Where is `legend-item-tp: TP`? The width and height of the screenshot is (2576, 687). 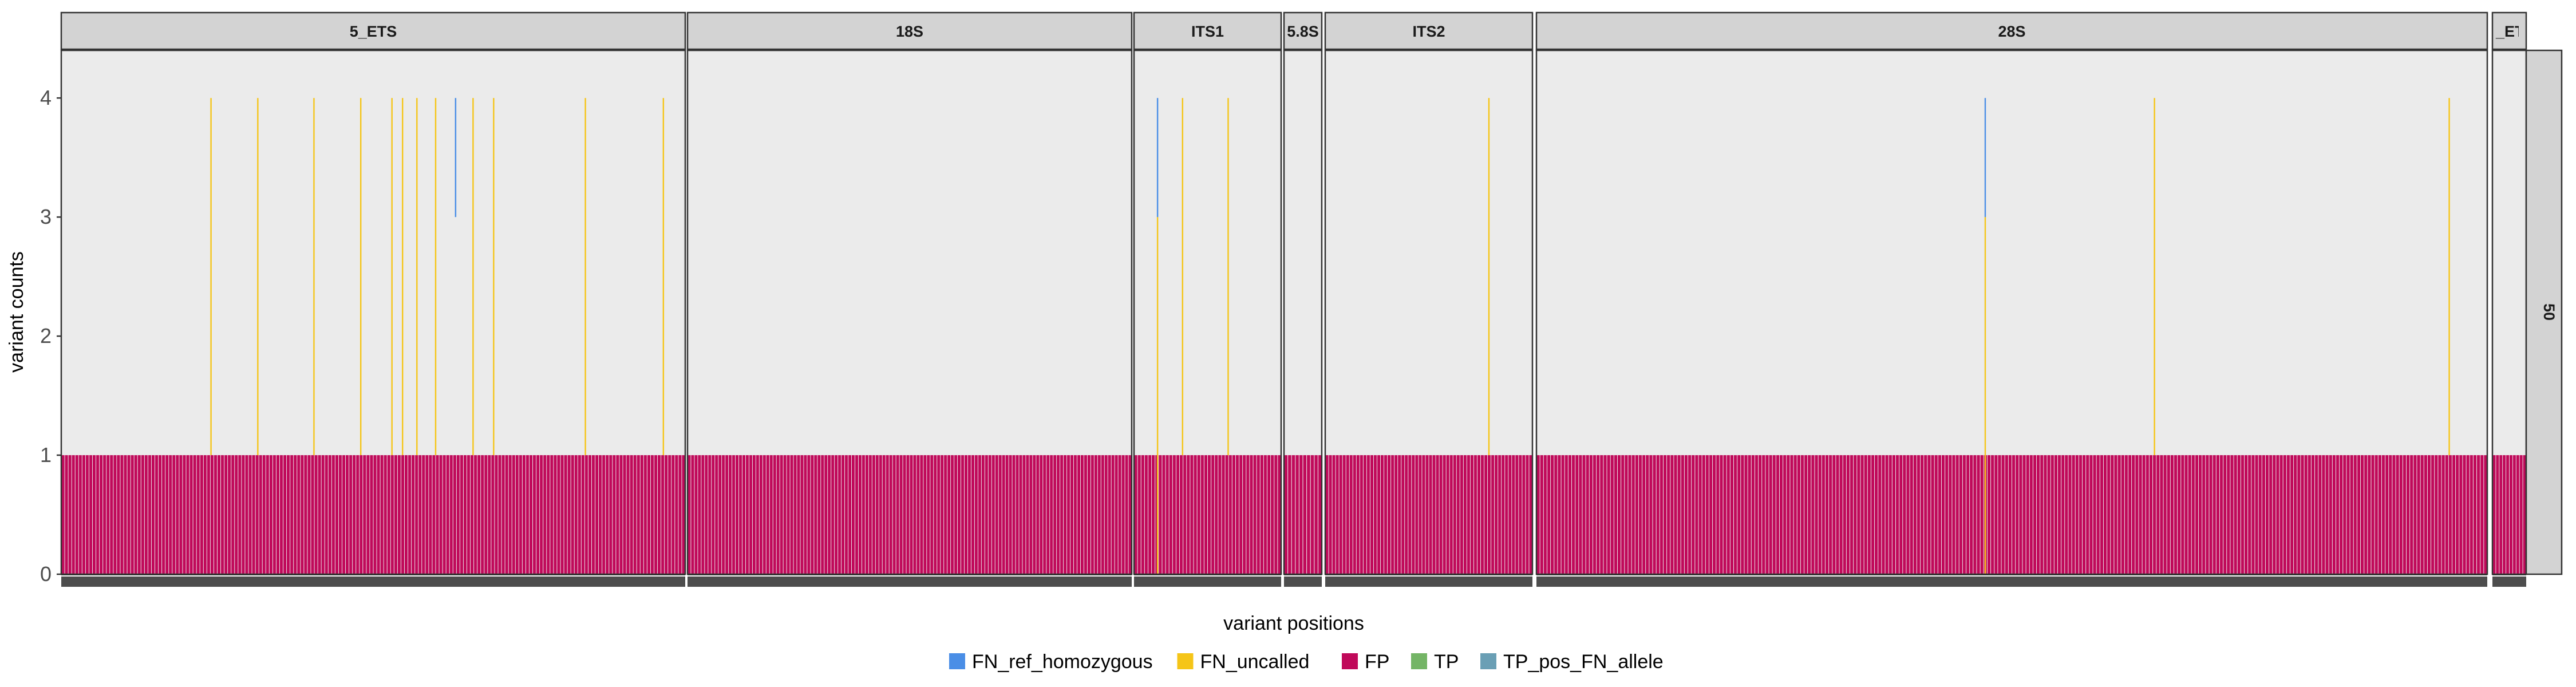
legend-item-tp: TP is located at coordinates (1435, 662).